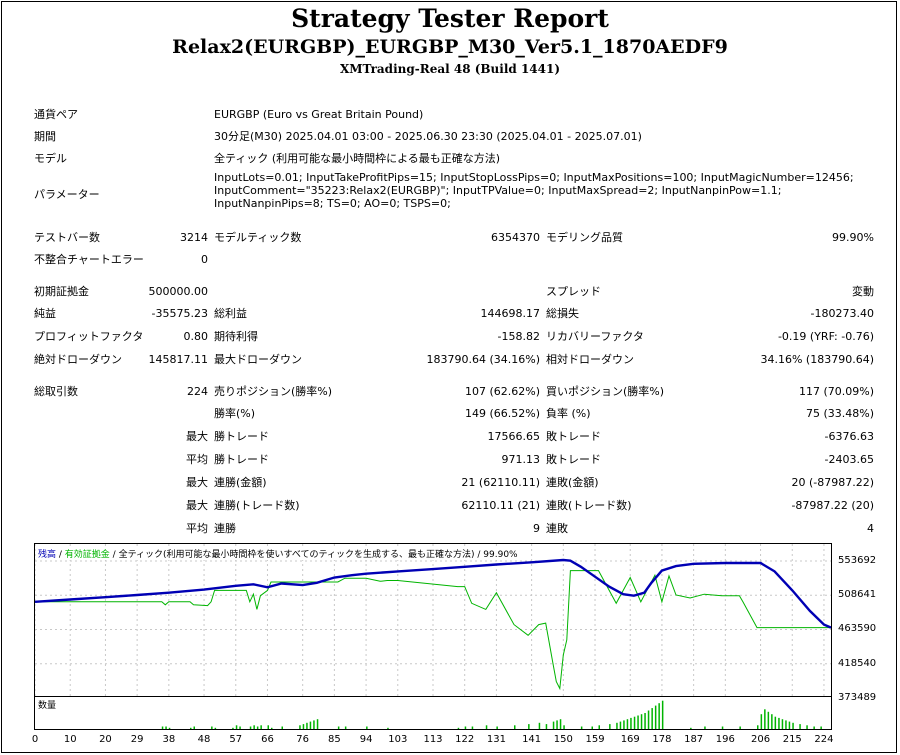  I want to click on long-positions-value: 117 (70.09%), so click(836, 391).